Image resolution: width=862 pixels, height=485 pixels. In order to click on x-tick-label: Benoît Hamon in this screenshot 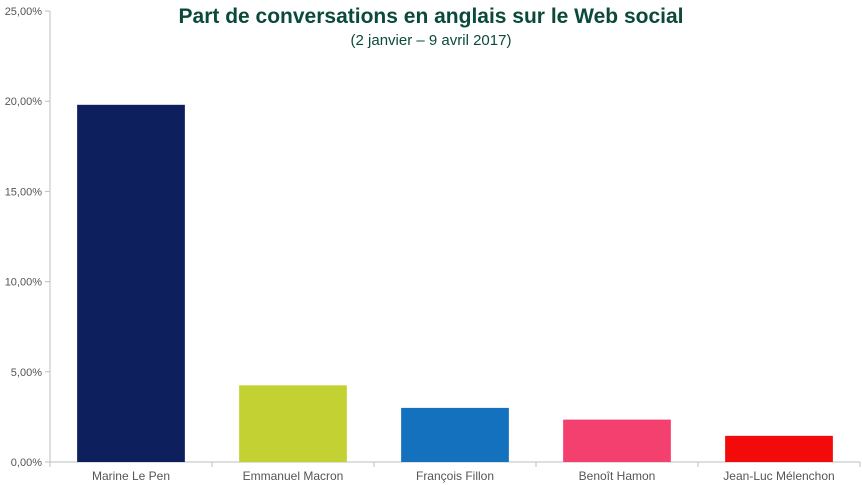, I will do `click(617, 476)`.